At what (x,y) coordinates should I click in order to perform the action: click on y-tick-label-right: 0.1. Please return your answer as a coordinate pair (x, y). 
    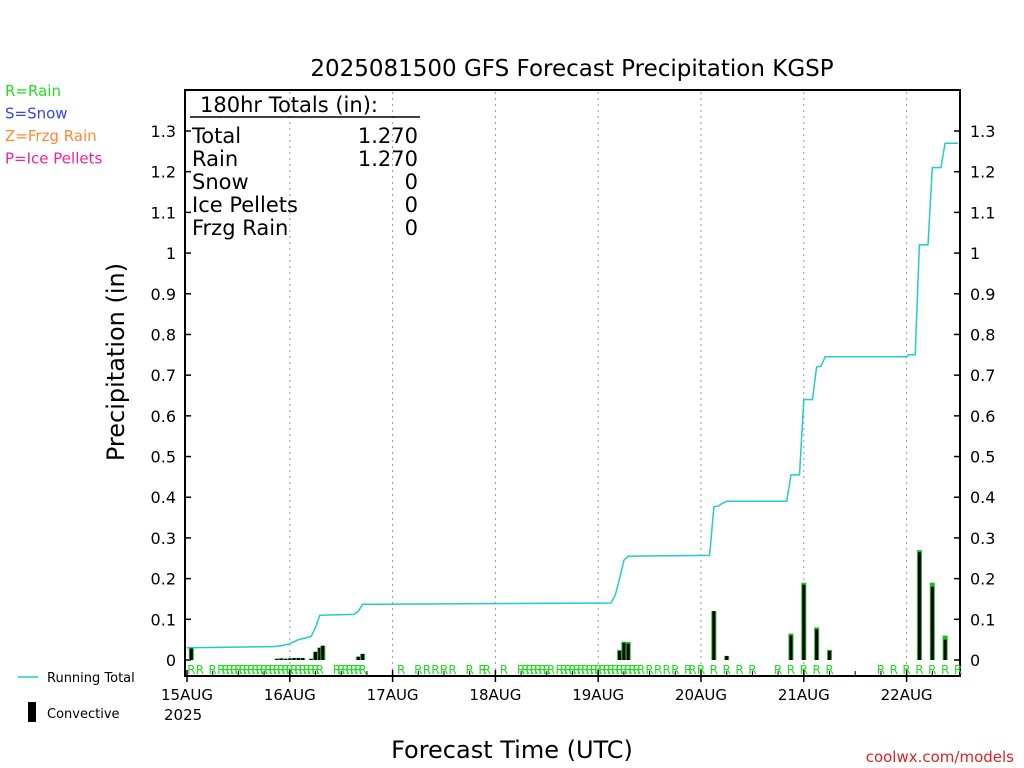
    Looking at the image, I should click on (982, 619).